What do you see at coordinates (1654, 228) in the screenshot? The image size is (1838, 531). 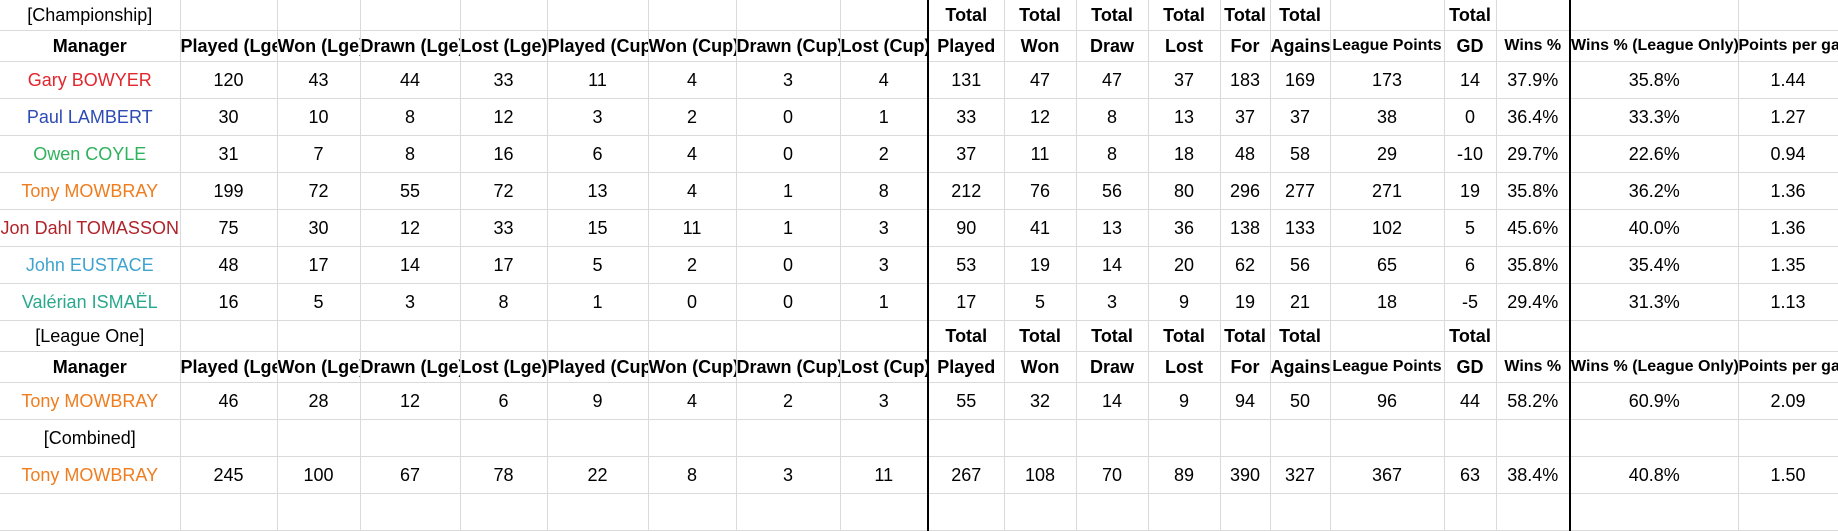 I see `table-cell: 40.0%` at bounding box center [1654, 228].